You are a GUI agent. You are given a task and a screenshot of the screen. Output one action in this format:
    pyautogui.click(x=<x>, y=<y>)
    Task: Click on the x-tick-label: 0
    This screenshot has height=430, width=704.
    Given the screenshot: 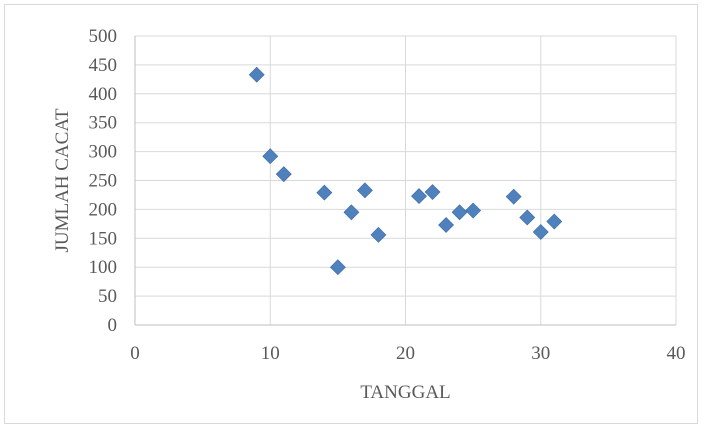 What is the action you would take?
    pyautogui.click(x=135, y=353)
    